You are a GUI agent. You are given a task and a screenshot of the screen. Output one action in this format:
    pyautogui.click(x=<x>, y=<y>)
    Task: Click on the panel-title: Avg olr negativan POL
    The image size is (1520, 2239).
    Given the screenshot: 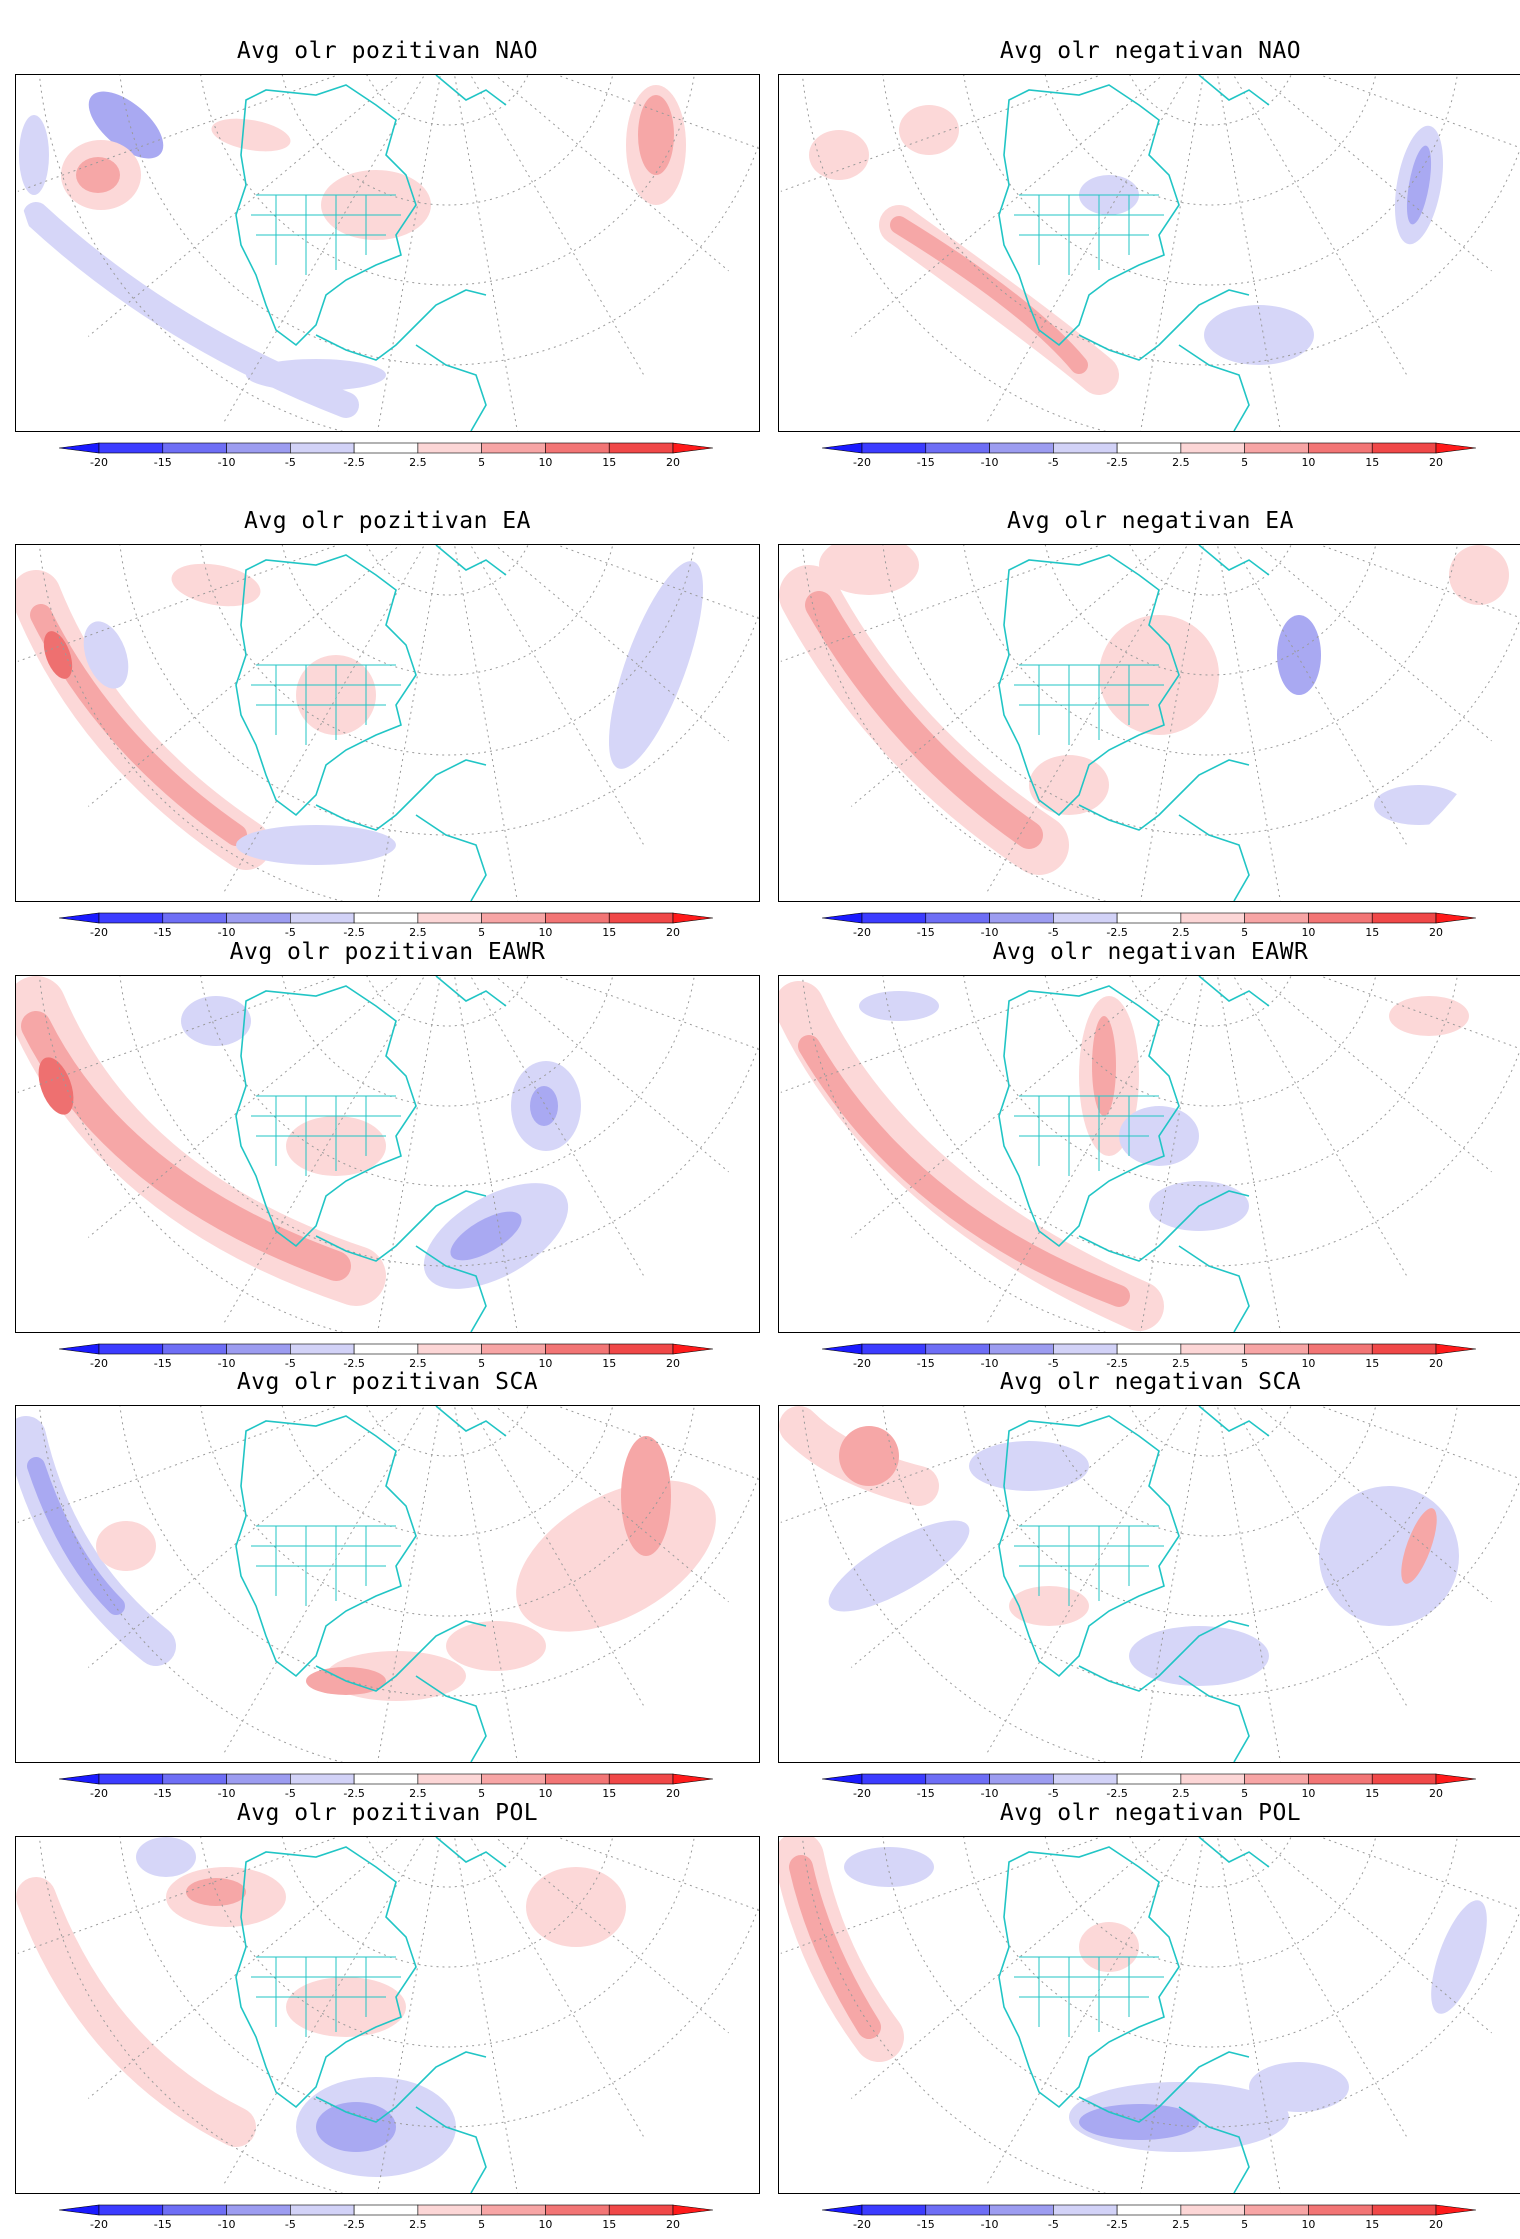 What is the action you would take?
    pyautogui.click(x=1149, y=1813)
    